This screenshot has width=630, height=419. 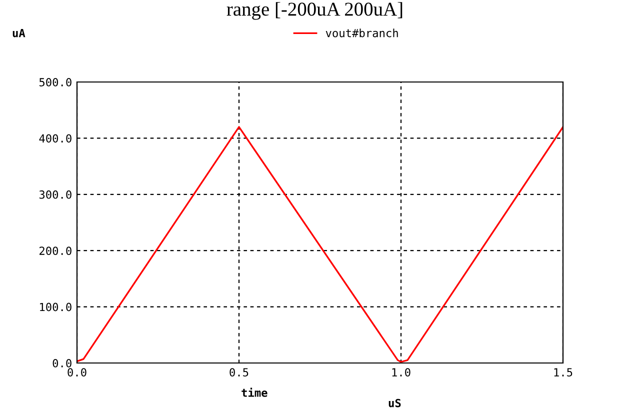 What do you see at coordinates (563, 372) in the screenshot?
I see `x-tick-label: 1.5` at bounding box center [563, 372].